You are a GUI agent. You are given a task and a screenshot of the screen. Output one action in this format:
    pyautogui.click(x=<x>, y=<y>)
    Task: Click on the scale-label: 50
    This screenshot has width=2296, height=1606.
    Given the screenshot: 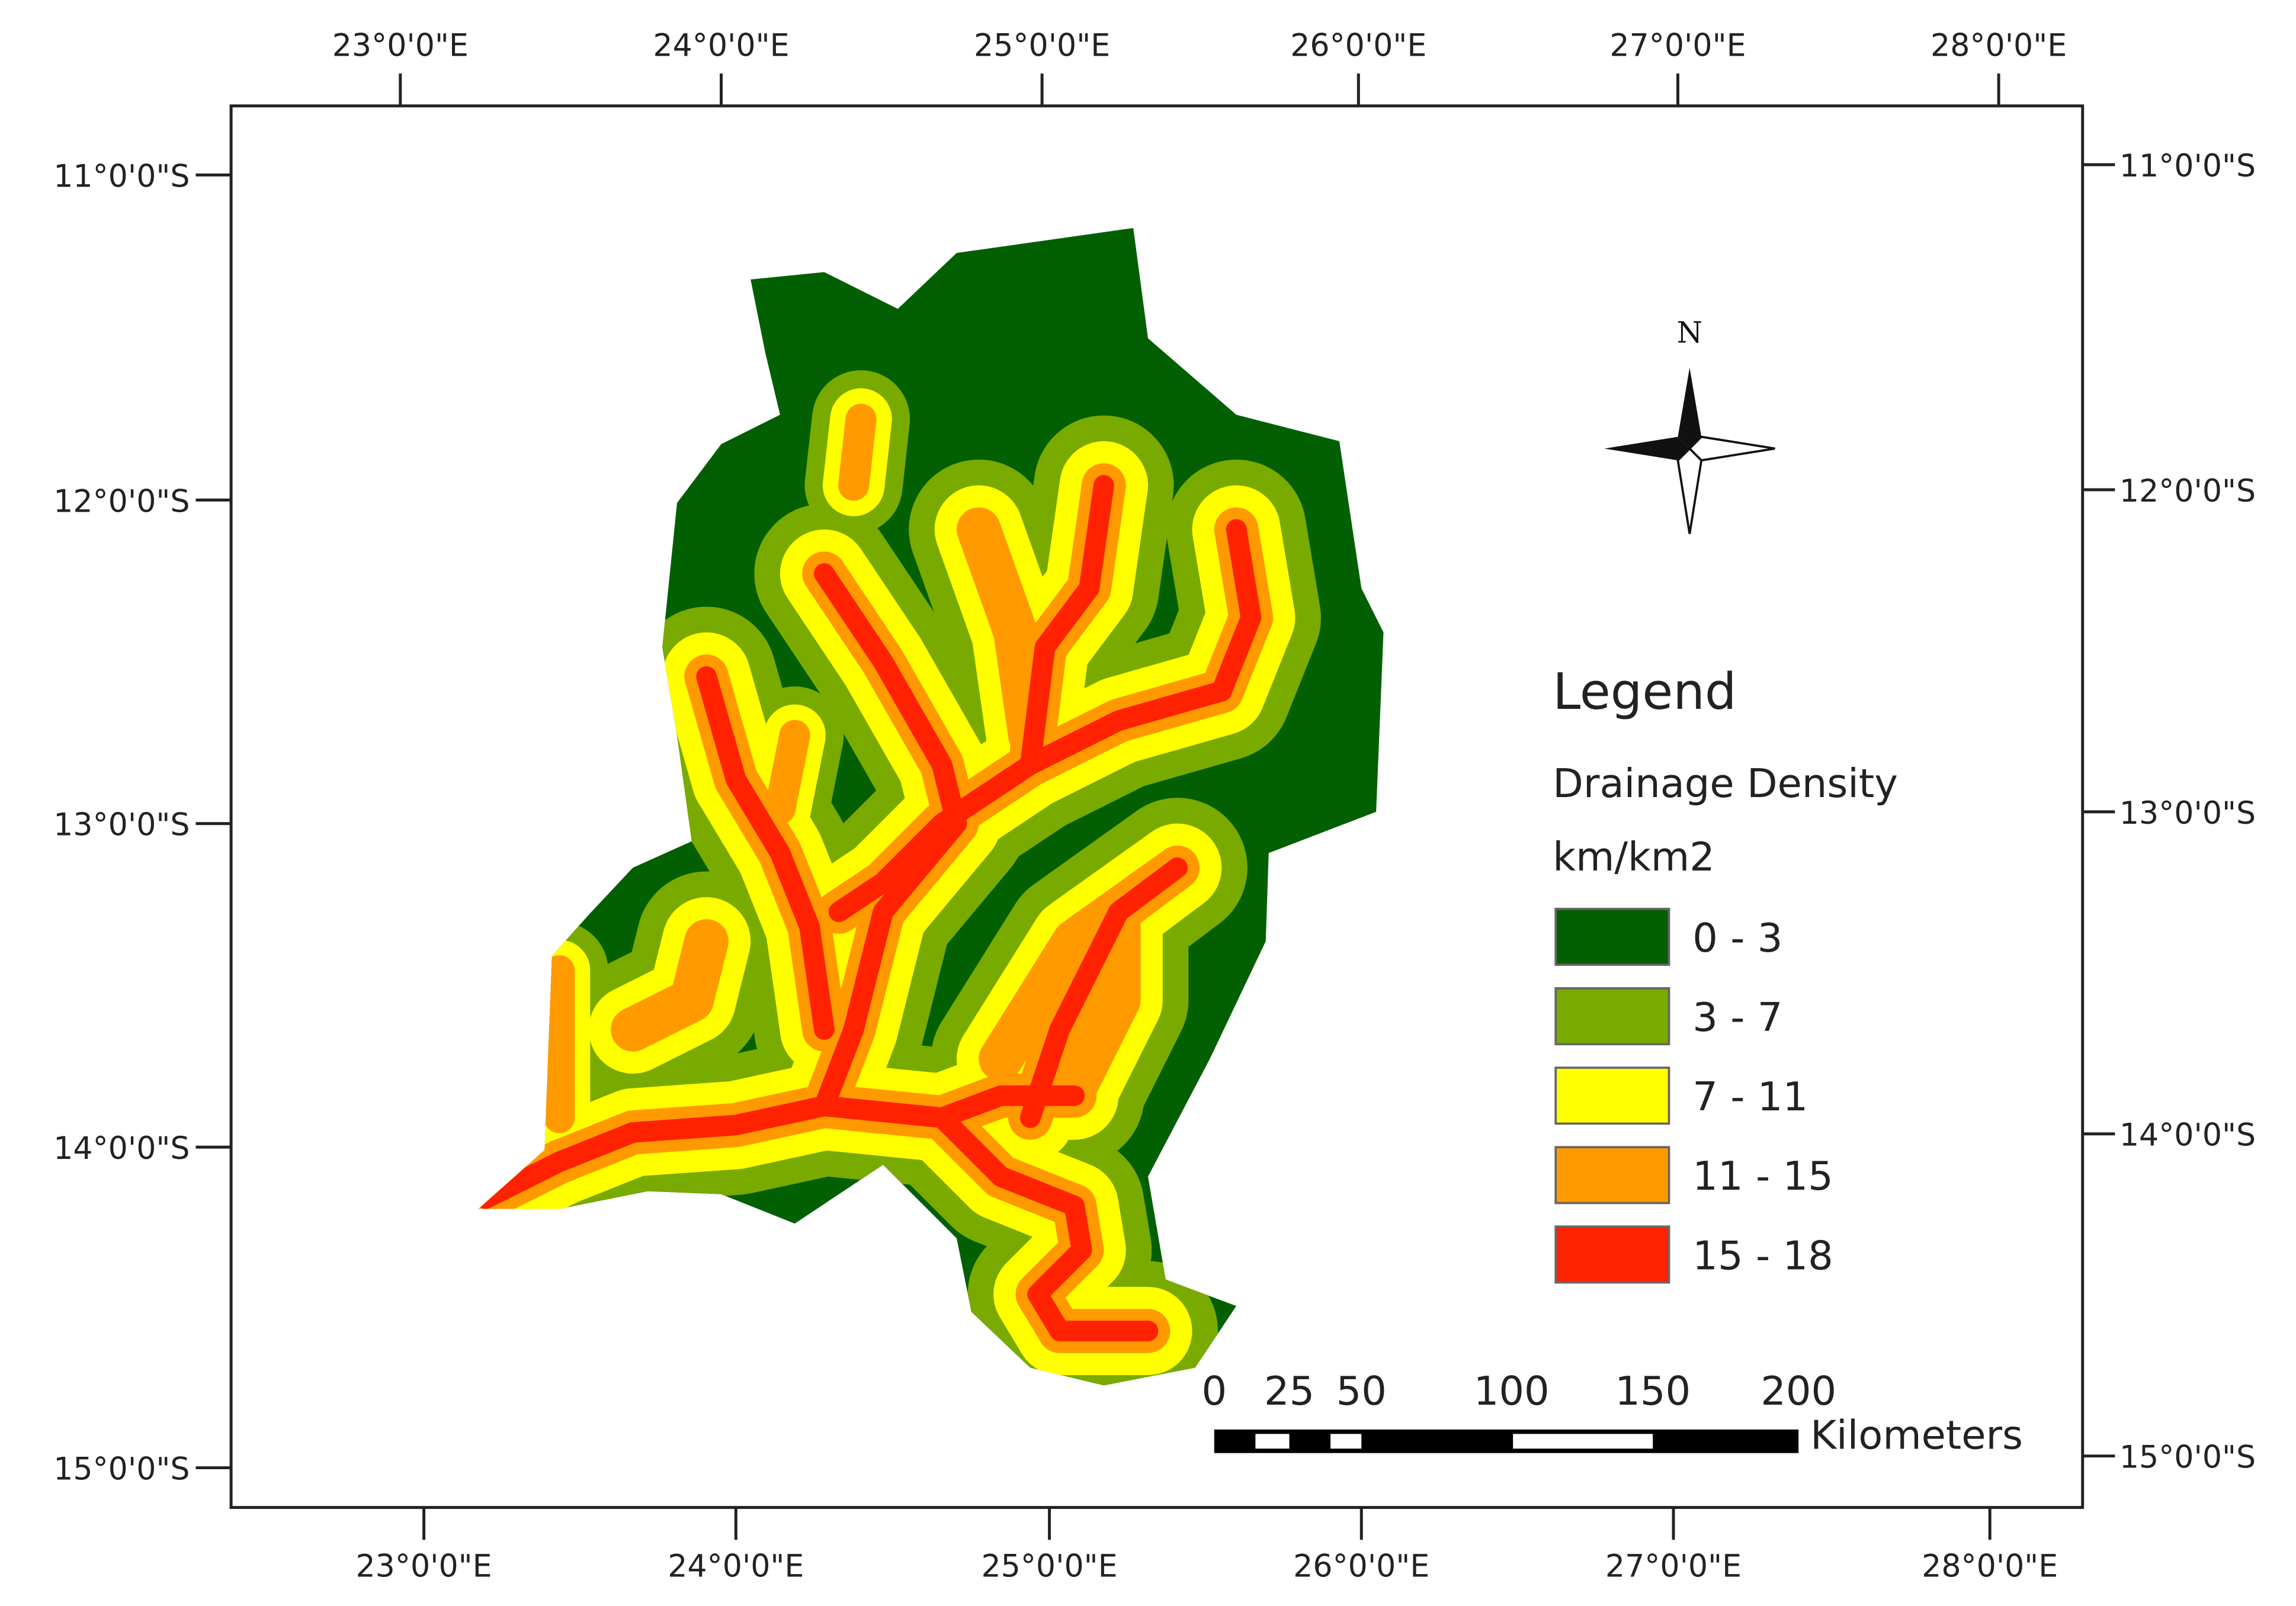 What is the action you would take?
    pyautogui.click(x=1361, y=1391)
    